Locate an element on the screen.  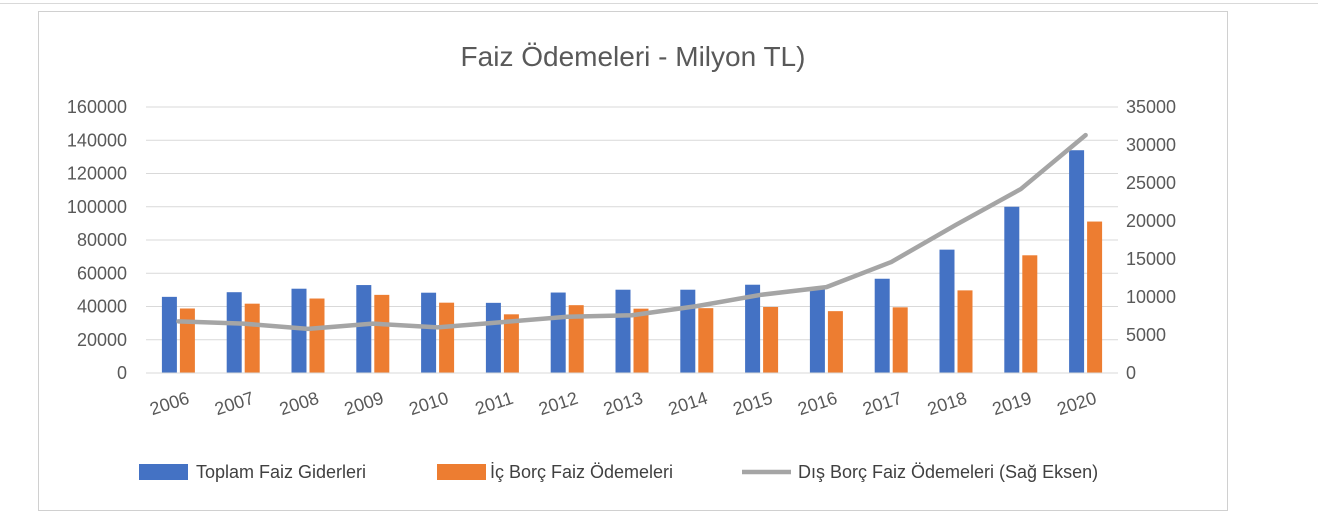
y-tick-label: 0 is located at coordinates (122, 373).